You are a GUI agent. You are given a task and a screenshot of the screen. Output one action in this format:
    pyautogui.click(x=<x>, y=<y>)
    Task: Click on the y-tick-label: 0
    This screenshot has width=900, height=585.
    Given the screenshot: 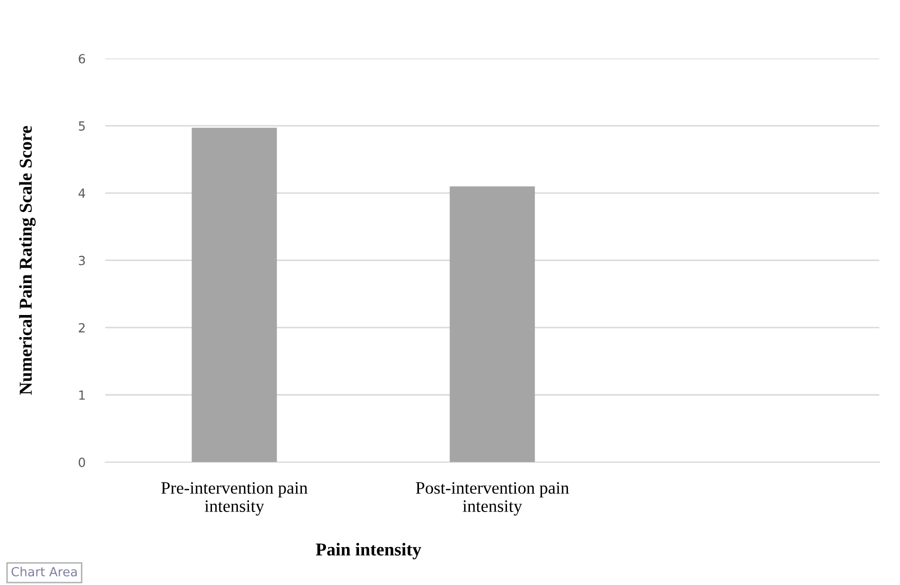 What is the action you would take?
    pyautogui.click(x=82, y=463)
    